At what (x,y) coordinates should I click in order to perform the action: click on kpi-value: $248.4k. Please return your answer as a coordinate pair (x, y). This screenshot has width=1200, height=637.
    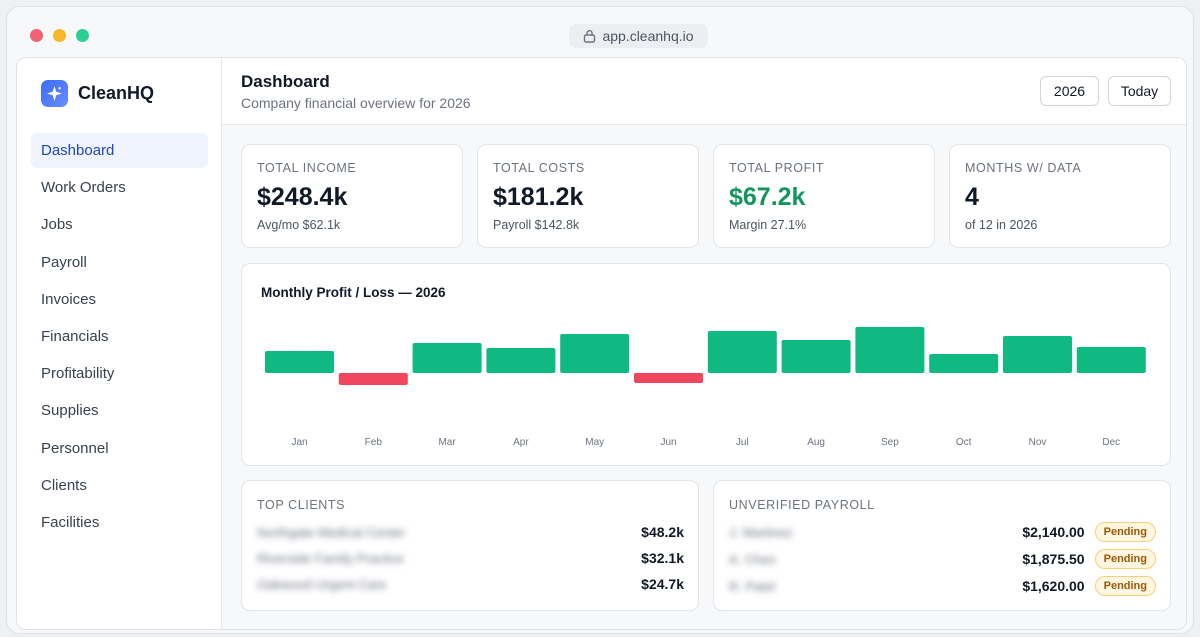
    Looking at the image, I should click on (302, 197).